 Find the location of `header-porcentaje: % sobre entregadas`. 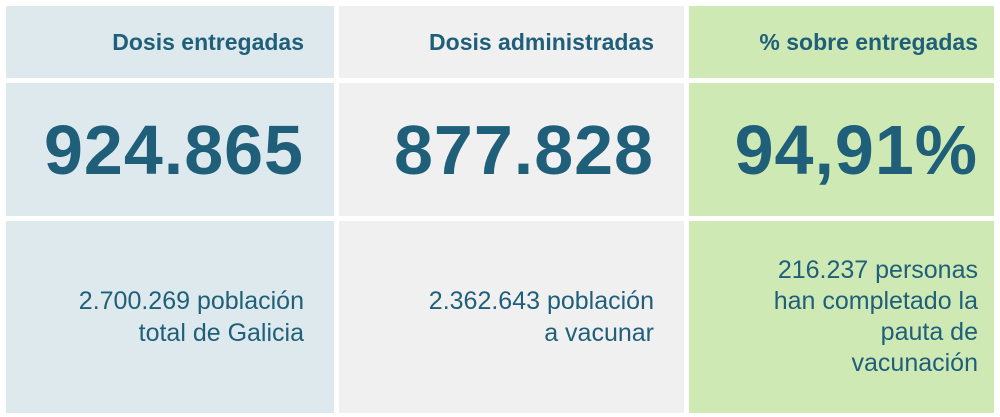

header-porcentaje: % sobre entregadas is located at coordinates (868, 41).